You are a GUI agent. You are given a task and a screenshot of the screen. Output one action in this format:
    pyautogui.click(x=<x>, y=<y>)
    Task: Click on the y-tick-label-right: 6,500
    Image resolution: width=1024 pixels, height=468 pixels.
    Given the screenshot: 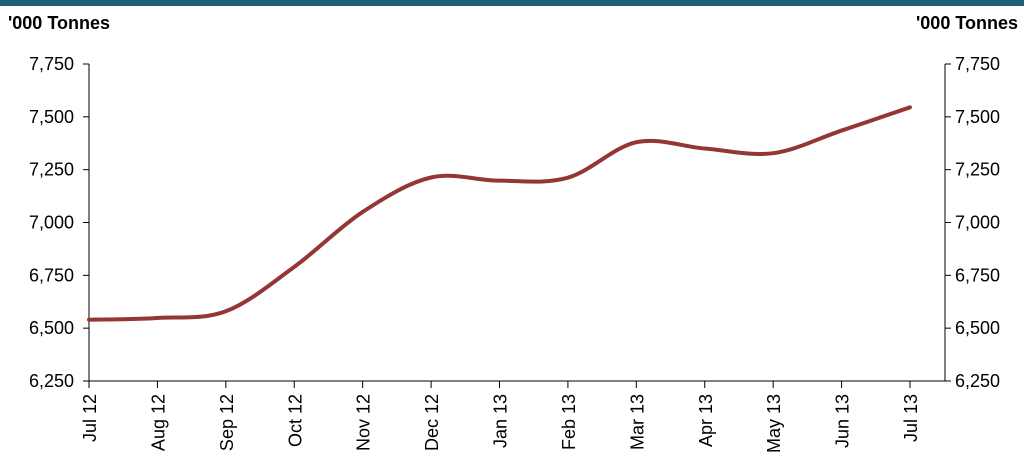 What is the action you would take?
    pyautogui.click(x=977, y=328)
    